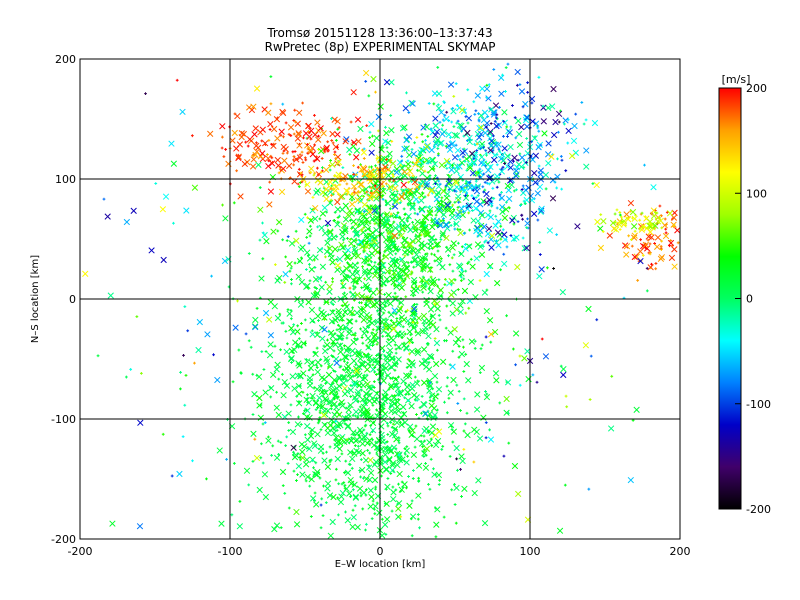 Image resolution: width=800 pixels, height=600 pixels. I want to click on colorbar-tick-label: 200, so click(756, 88).